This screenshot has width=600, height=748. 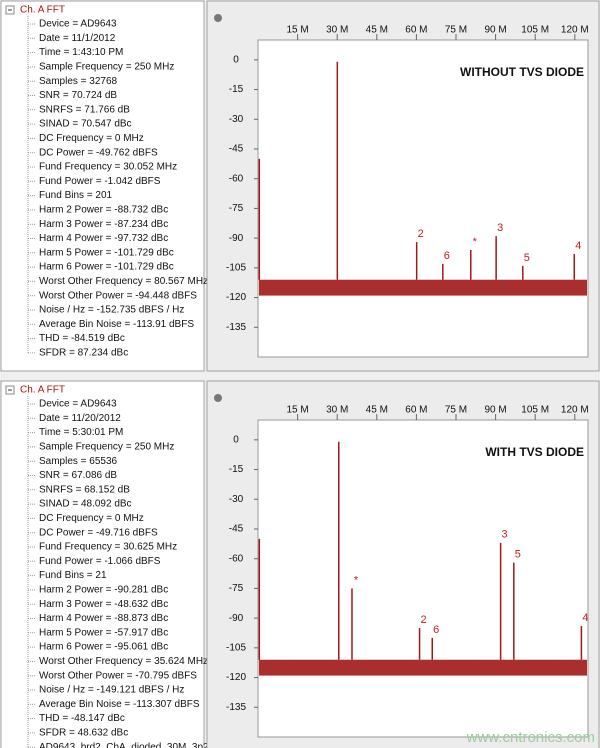 I want to click on tree-item: THD = -48.147 dBc, so click(x=82, y=718).